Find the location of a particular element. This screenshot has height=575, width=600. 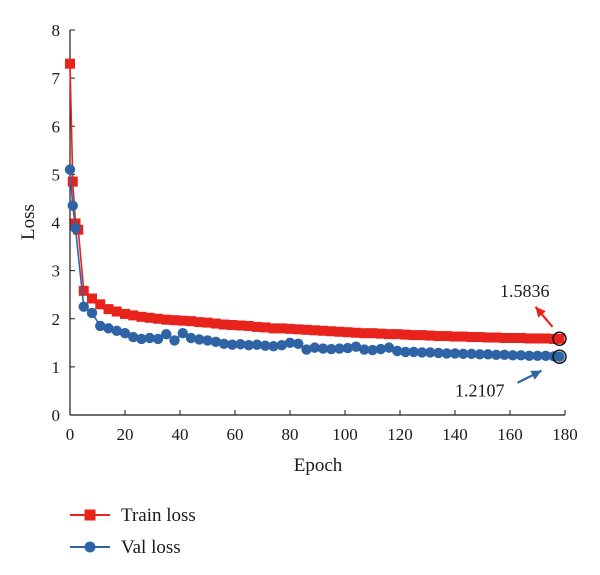

annotation-label: 1.5836 is located at coordinates (525, 291).